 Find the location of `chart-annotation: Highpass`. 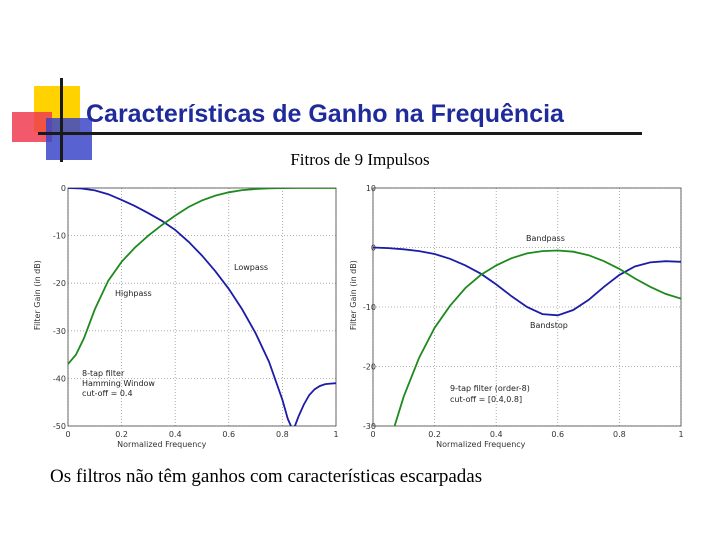

chart-annotation: Highpass is located at coordinates (133, 293).